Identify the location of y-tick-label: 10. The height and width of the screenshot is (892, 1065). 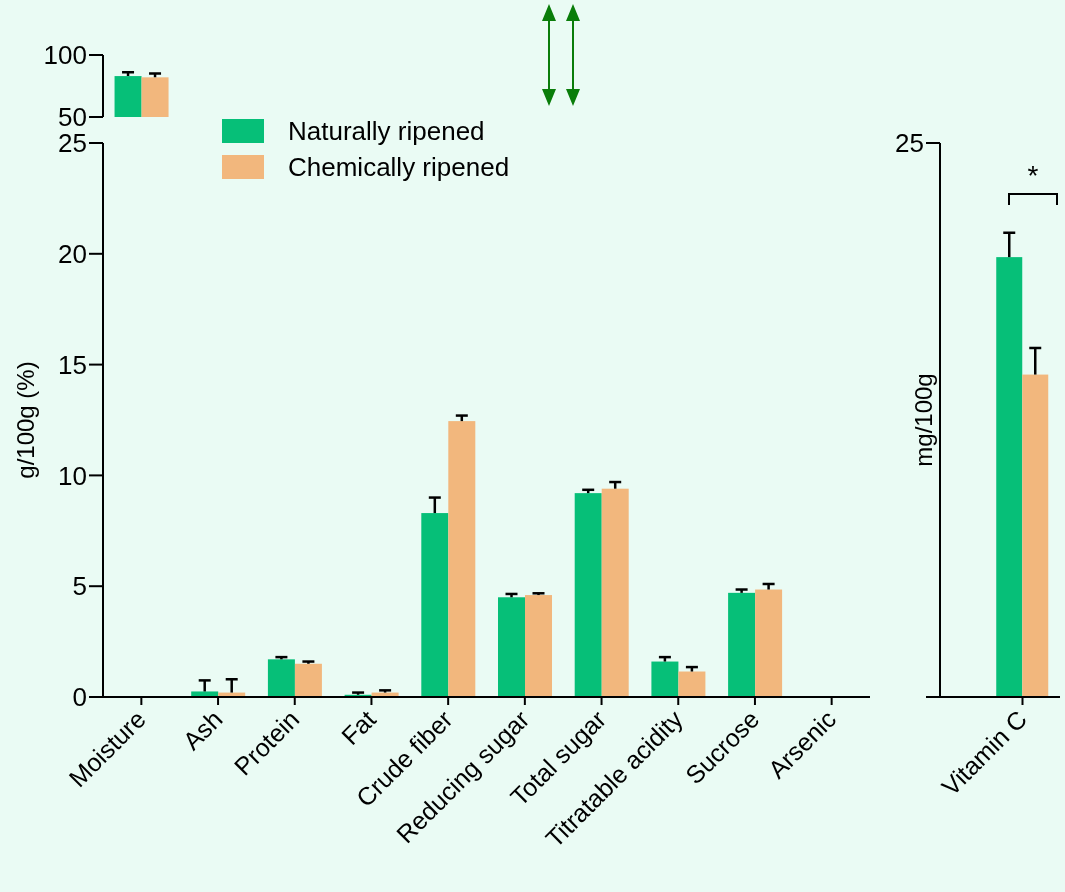
(72, 475).